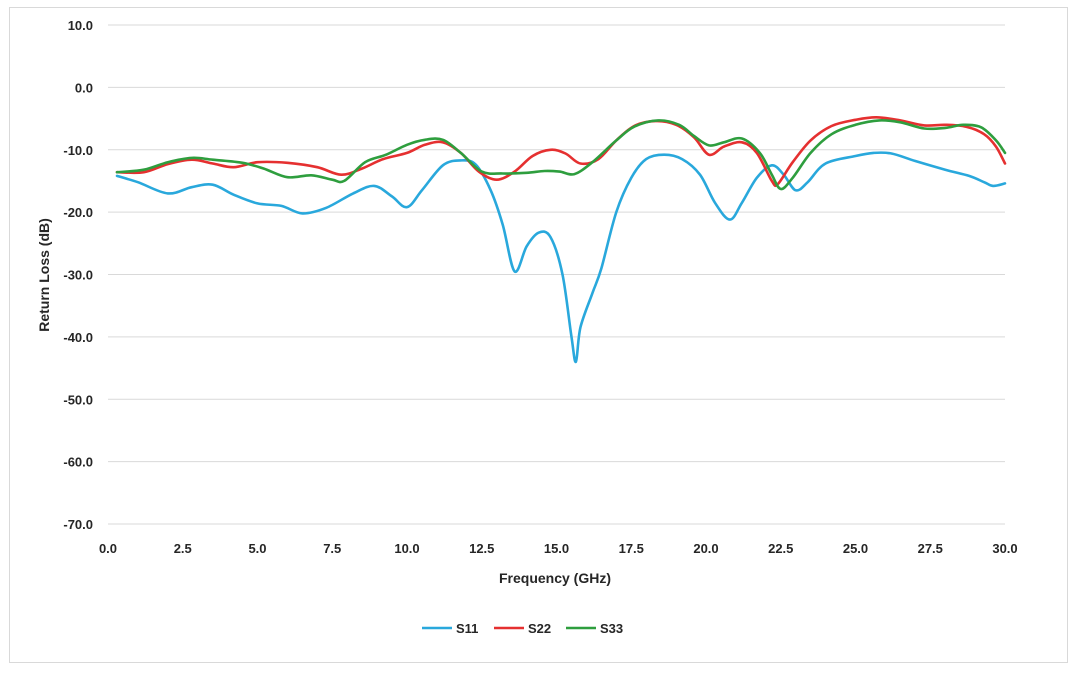 This screenshot has width=1079, height=673. I want to click on x-tick-label: 10.0, so click(406, 548).